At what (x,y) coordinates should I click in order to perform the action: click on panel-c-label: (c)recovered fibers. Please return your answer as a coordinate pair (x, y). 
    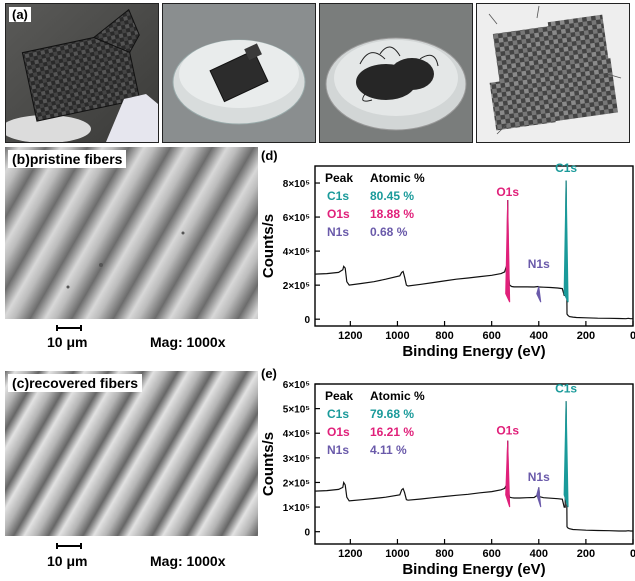
    Looking at the image, I should click on (75, 383).